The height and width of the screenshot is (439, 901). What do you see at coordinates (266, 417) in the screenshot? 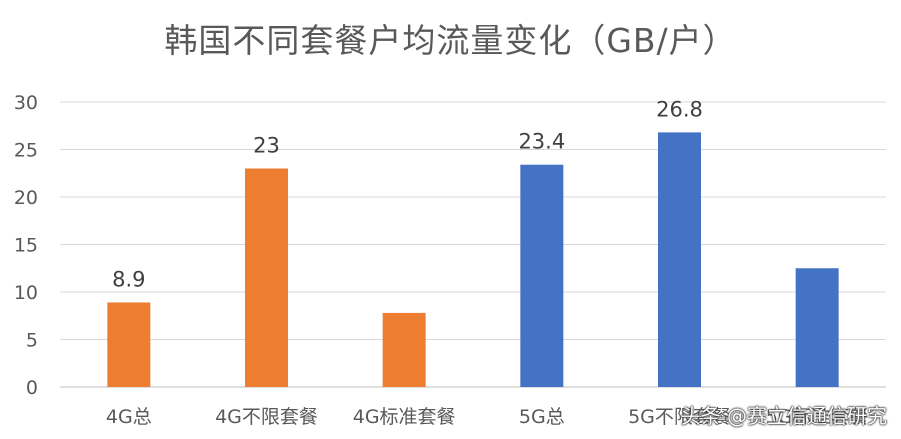
I see `x-tick-label: 4G不限套餐` at bounding box center [266, 417].